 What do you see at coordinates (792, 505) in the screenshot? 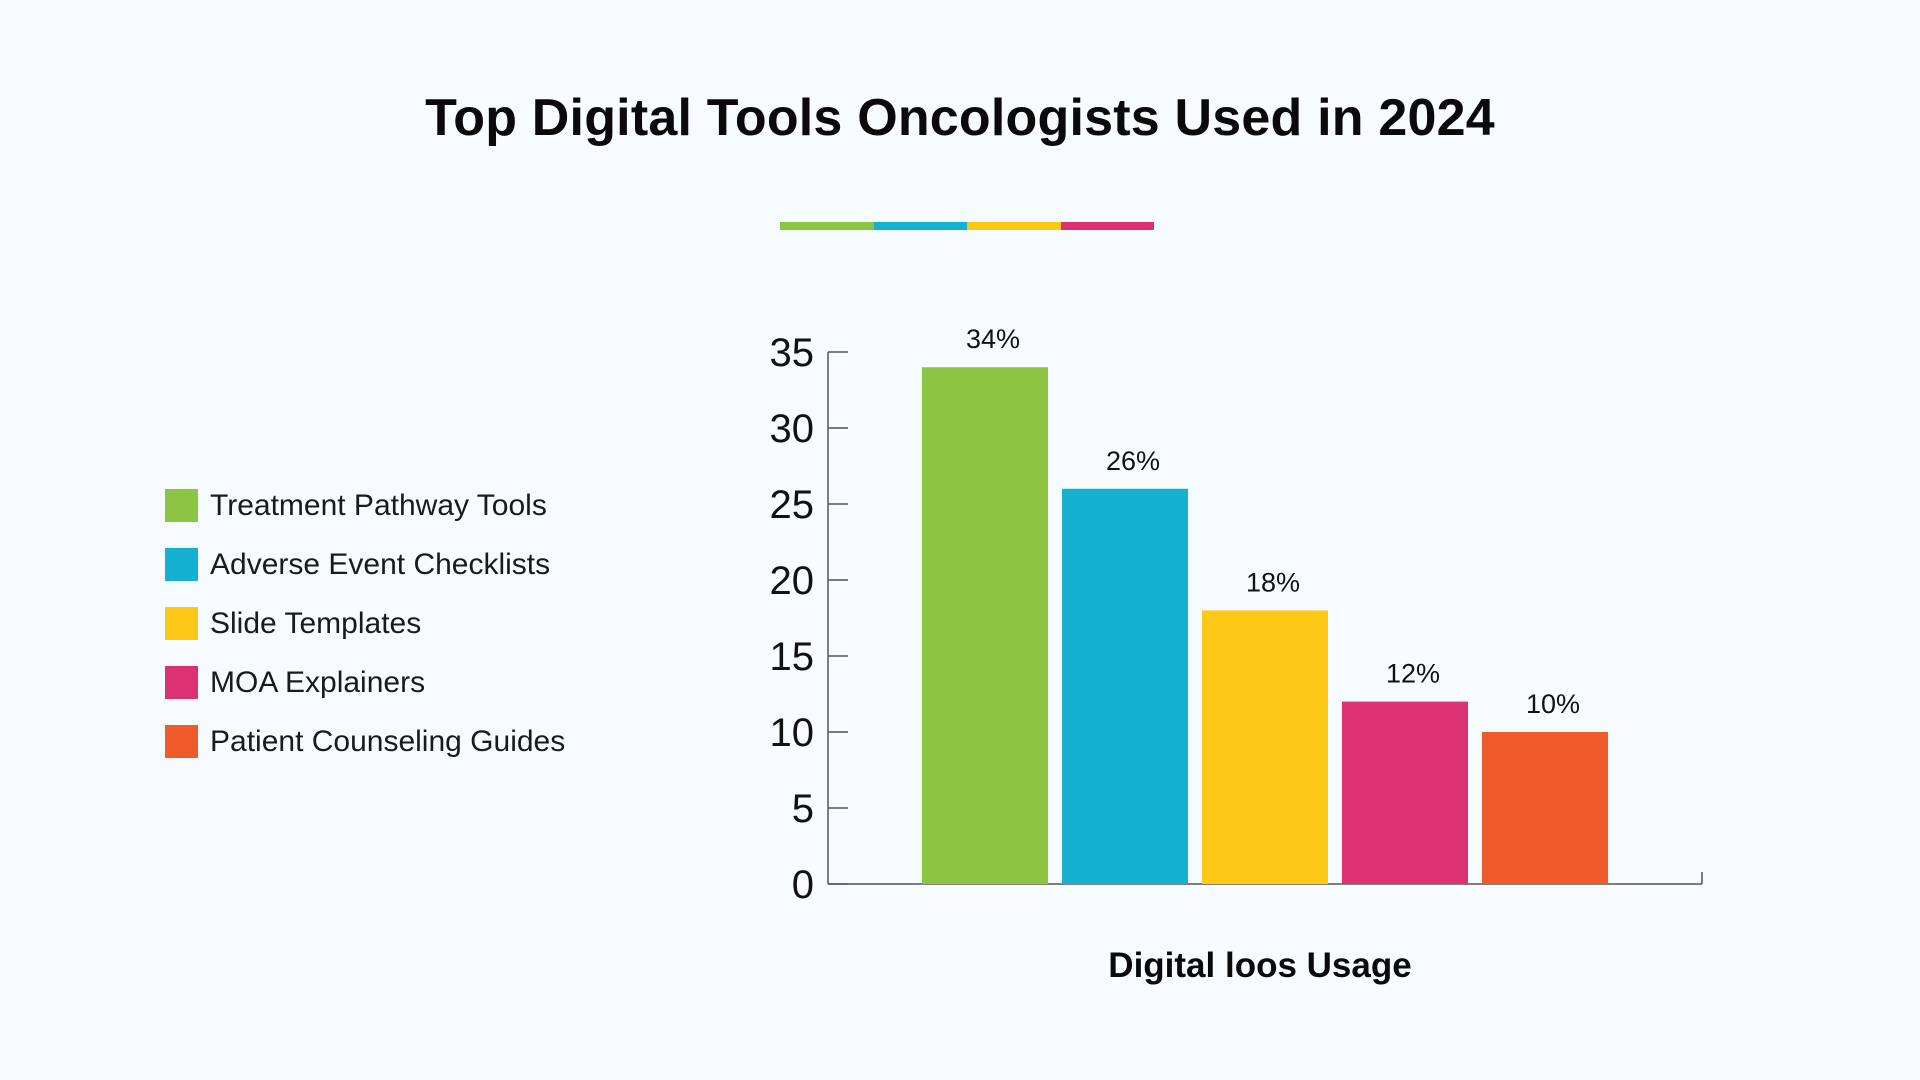
I see `y-tick-label: 25` at bounding box center [792, 505].